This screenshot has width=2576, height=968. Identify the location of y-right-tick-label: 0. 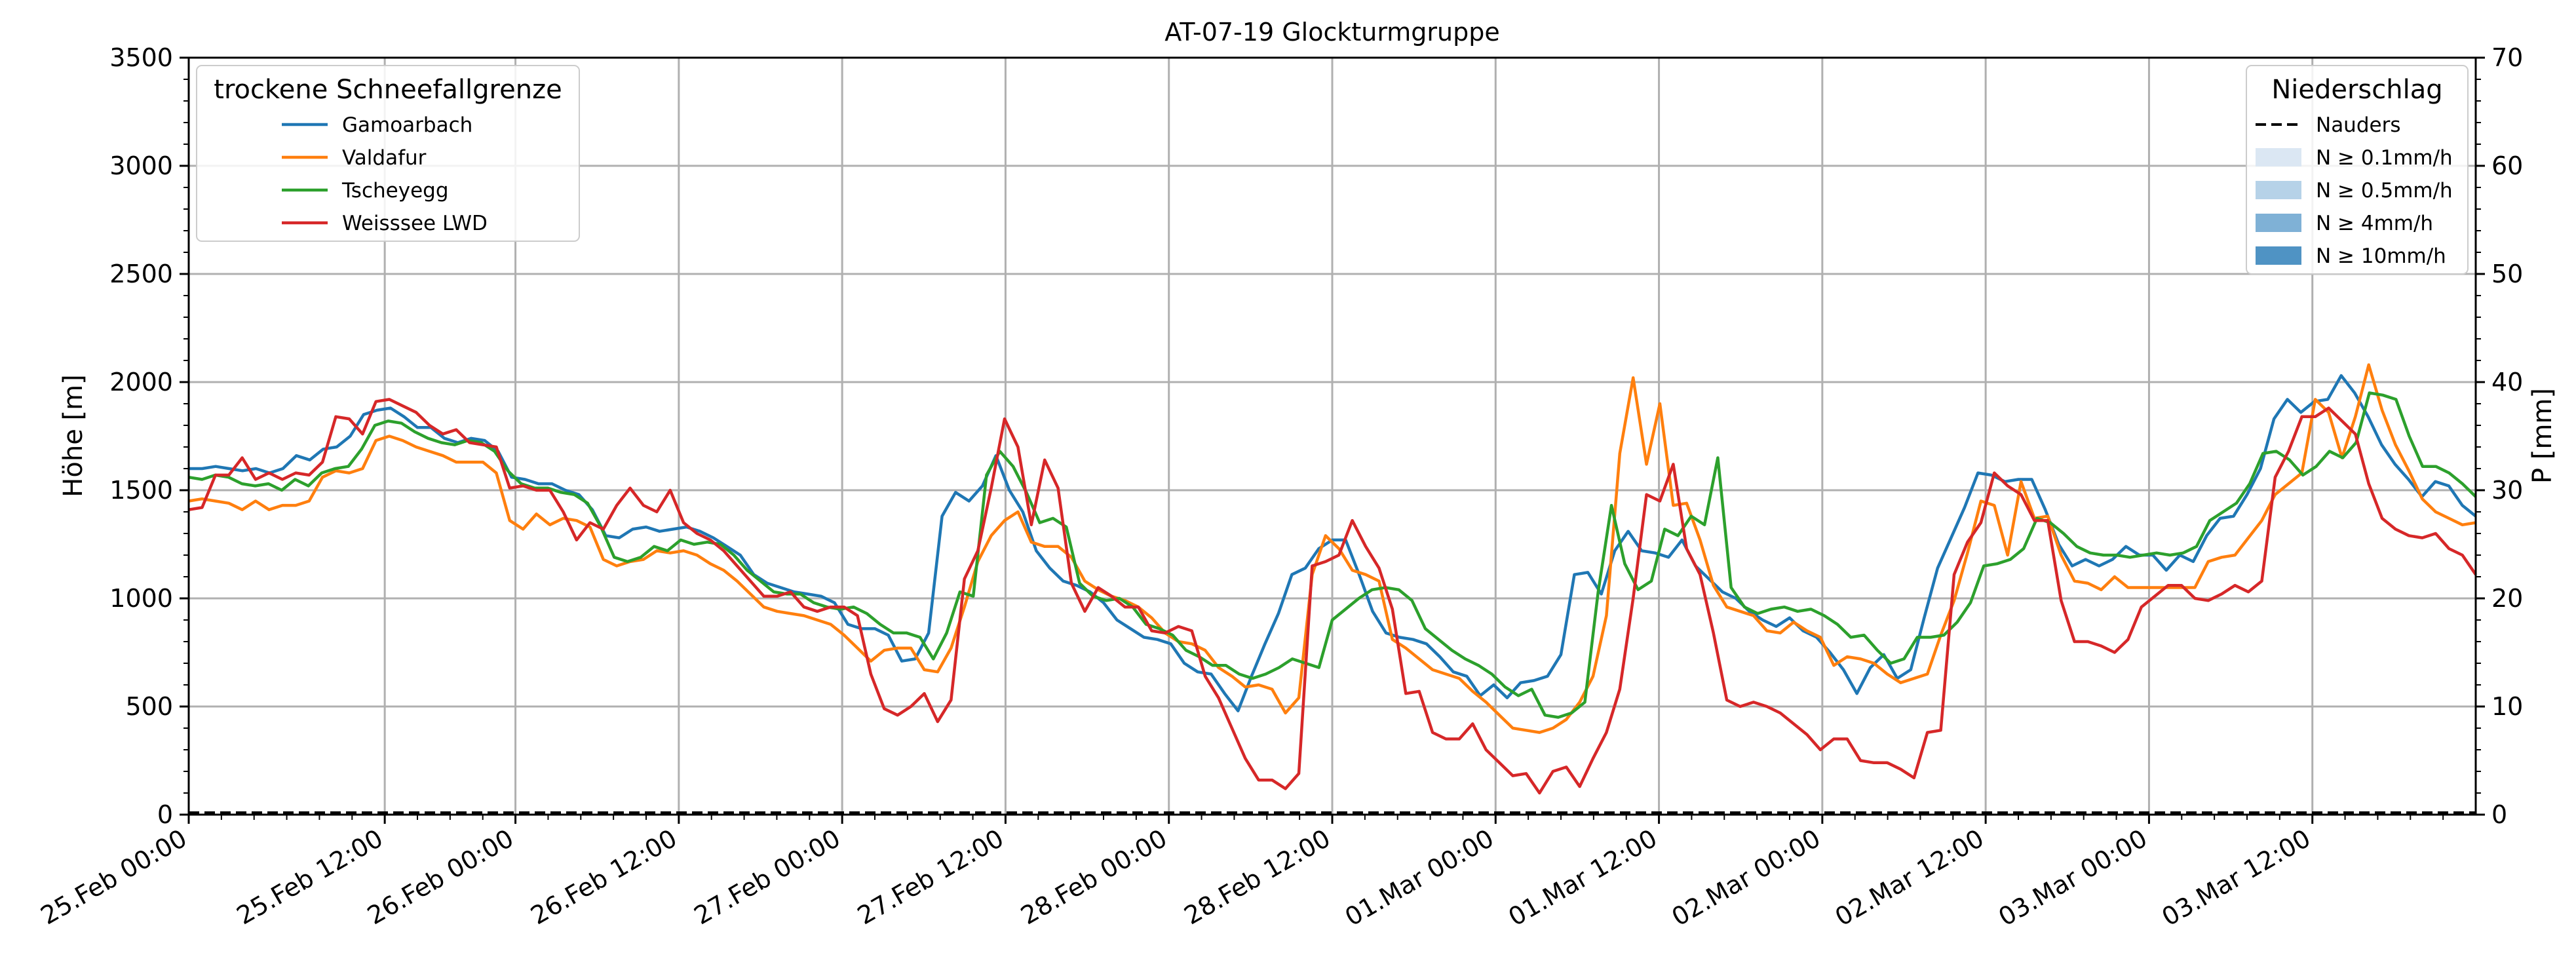
(2499, 815).